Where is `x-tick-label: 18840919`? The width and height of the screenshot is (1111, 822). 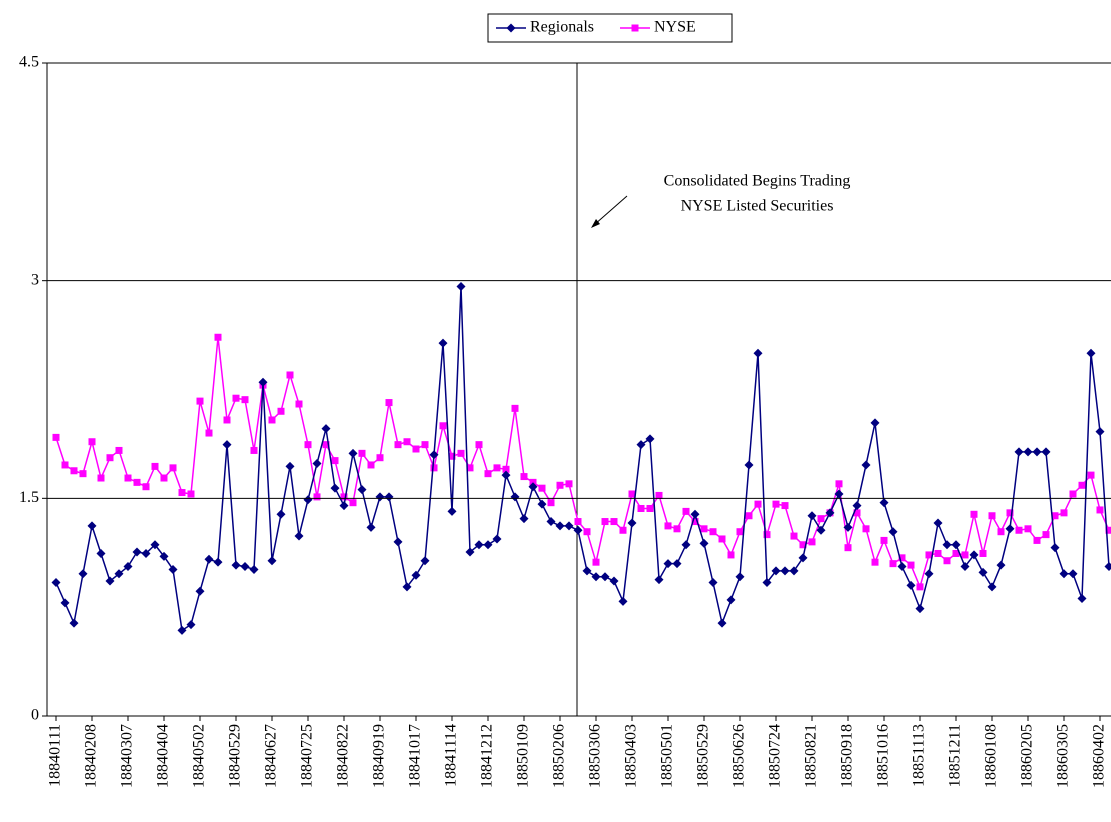 x-tick-label: 18840919 is located at coordinates (379, 756).